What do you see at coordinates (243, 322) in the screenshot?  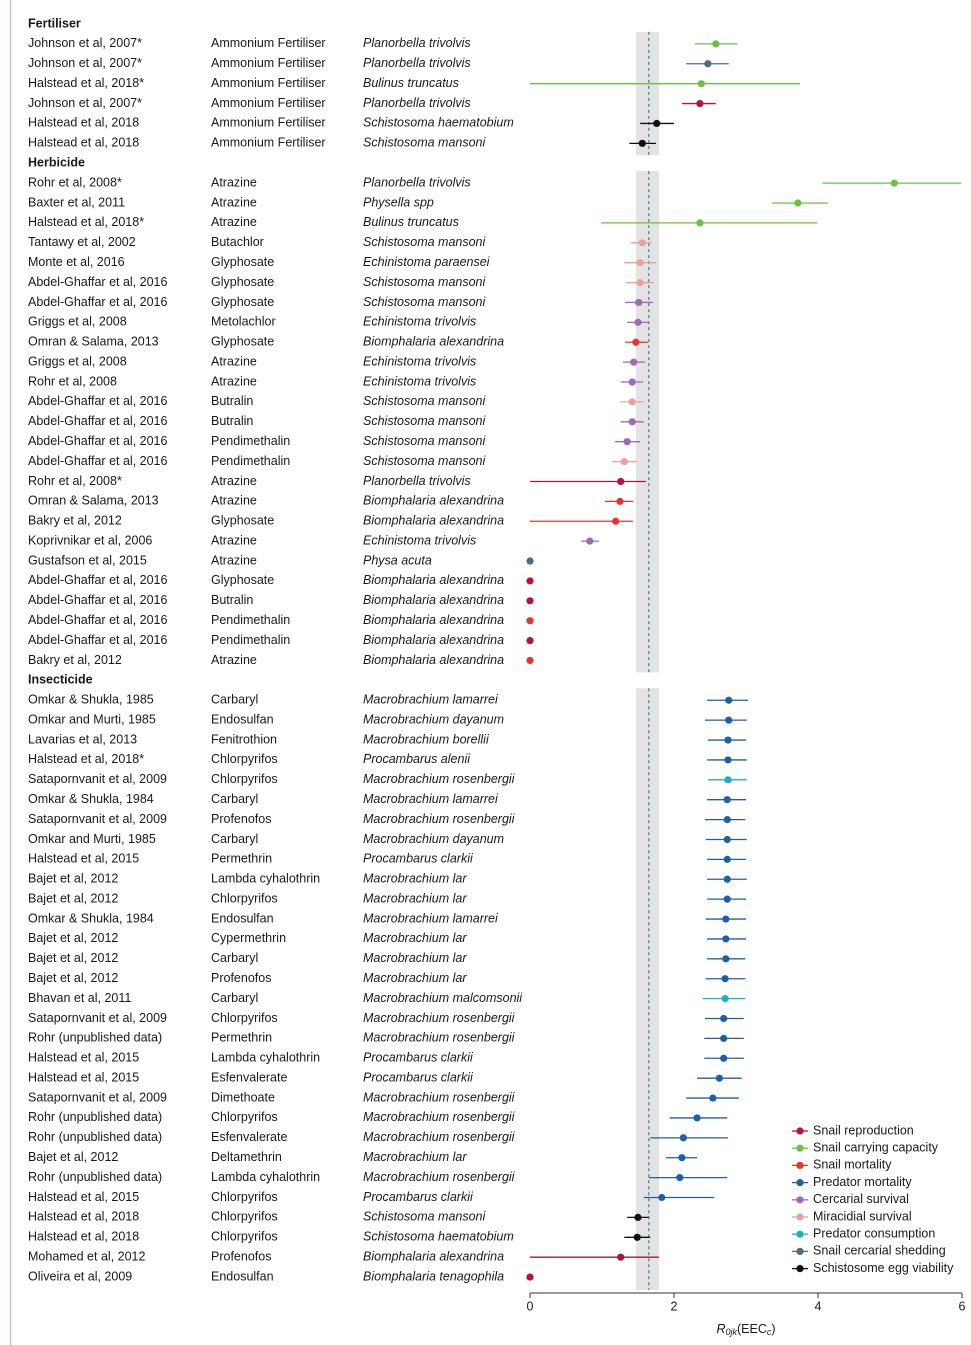 I see `chemical-label: Metolachlor` at bounding box center [243, 322].